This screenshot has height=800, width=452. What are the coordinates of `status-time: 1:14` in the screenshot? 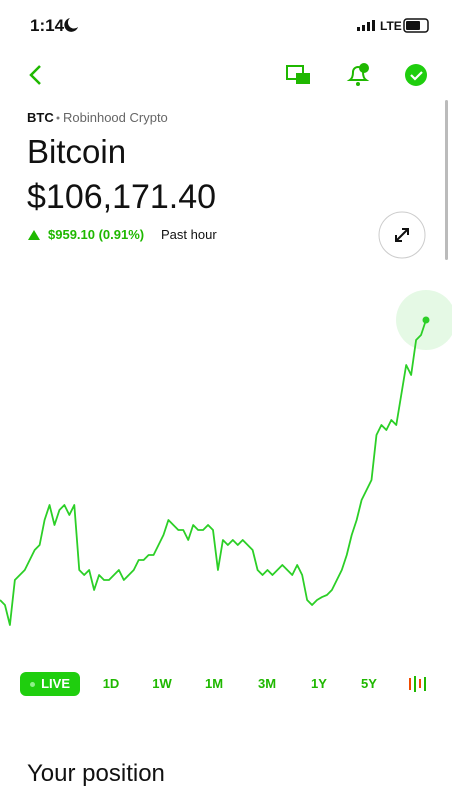 It's located at (47, 25).